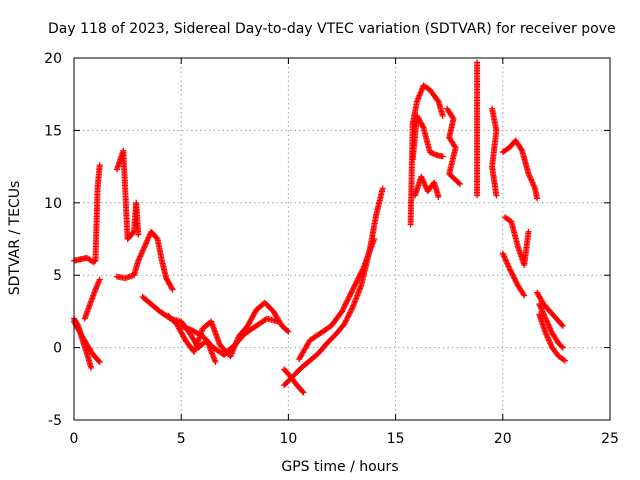  What do you see at coordinates (337, 299) in the screenshot?
I see `series-sat-l` at bounding box center [337, 299].